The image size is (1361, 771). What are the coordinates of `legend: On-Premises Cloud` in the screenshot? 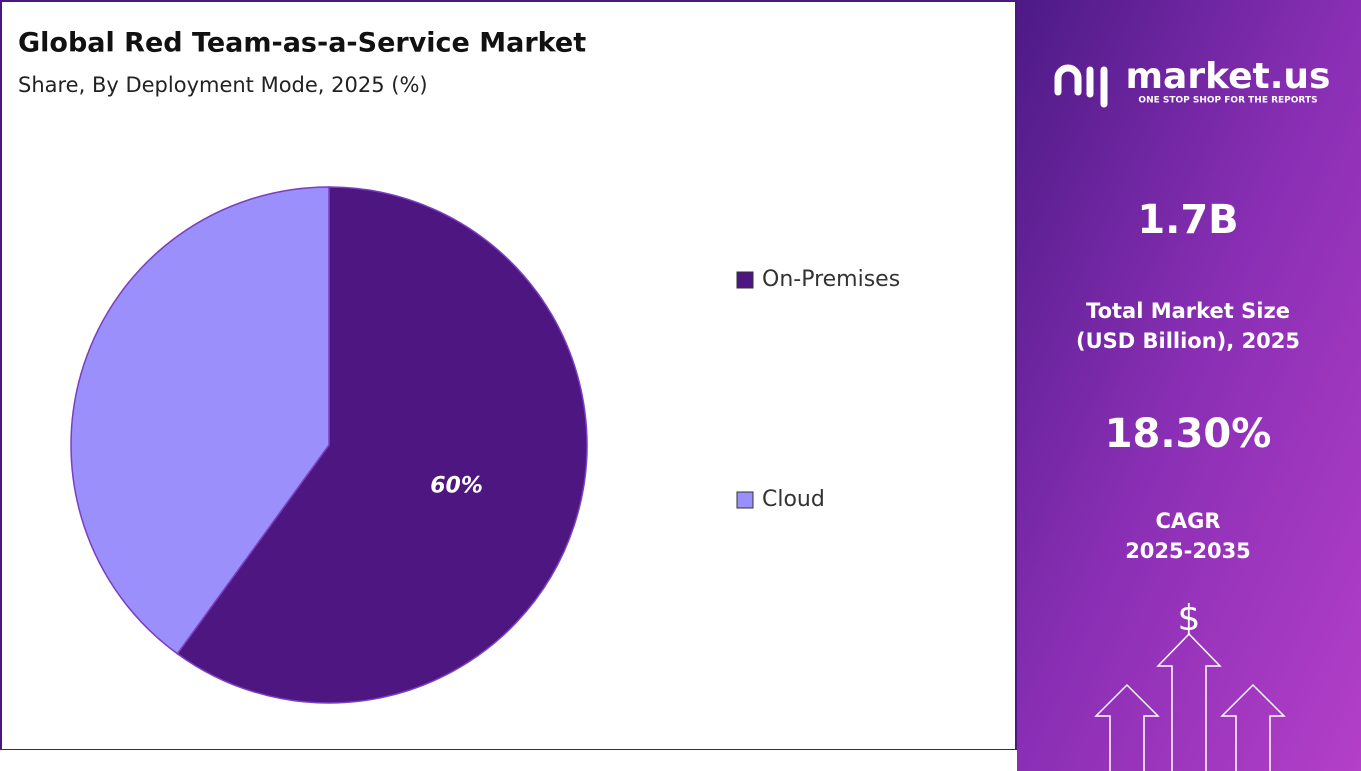 It's located at (818, 389).